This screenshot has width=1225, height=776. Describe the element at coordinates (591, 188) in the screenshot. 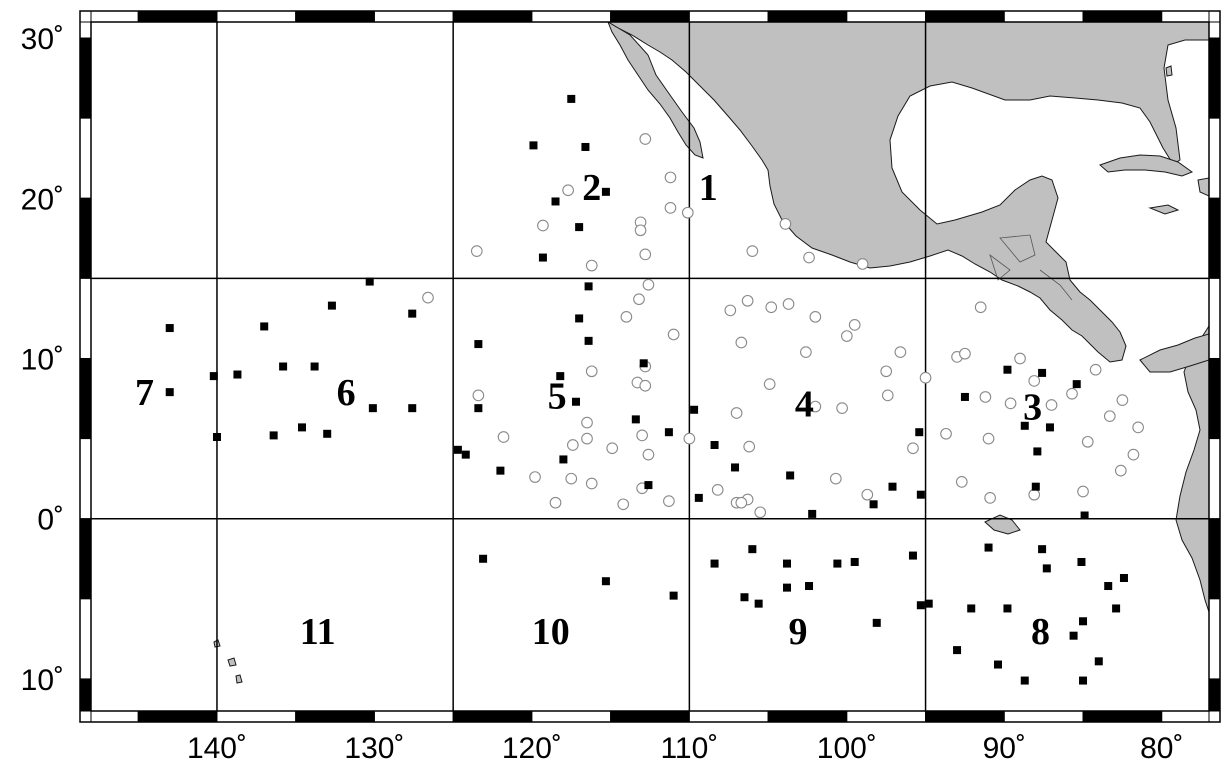

I see `region-label-2: 2` at that location.